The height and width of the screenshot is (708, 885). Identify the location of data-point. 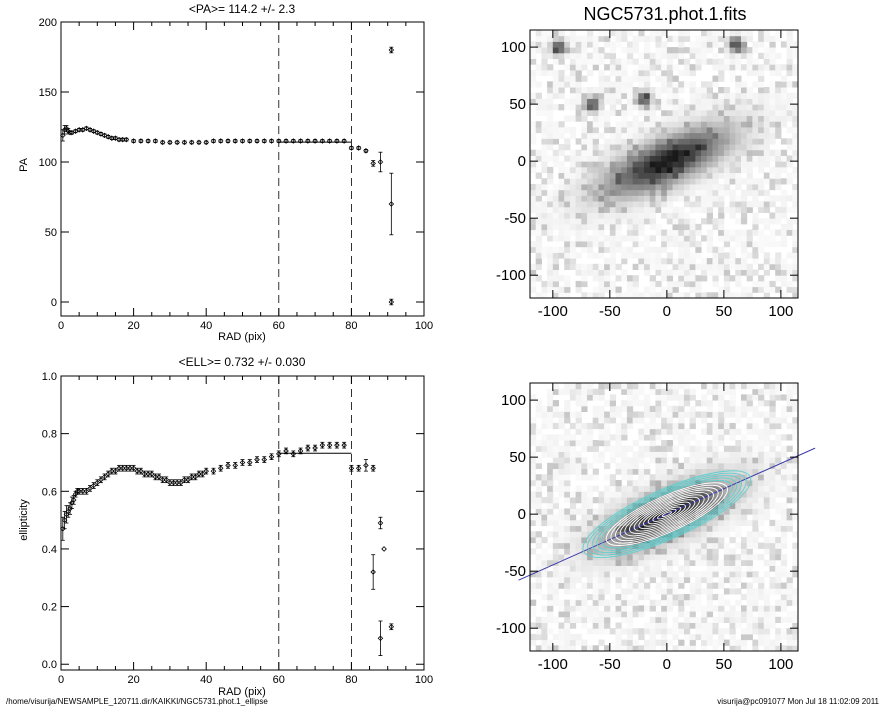
(366, 465).